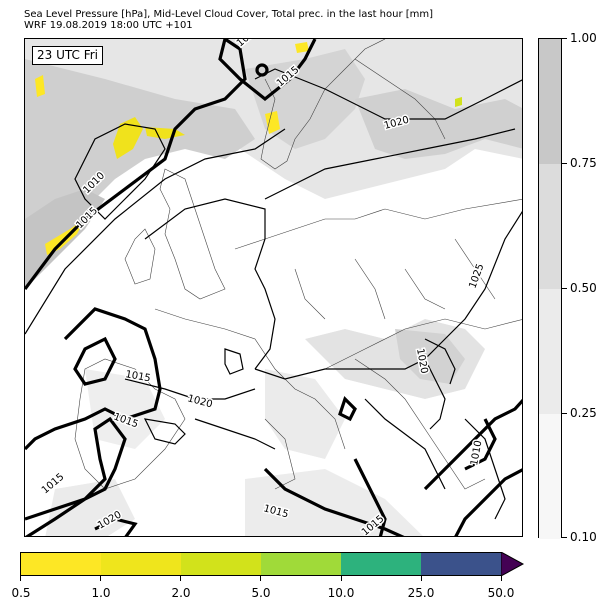 This screenshot has width=613, height=610. Describe the element at coordinates (421, 593) in the screenshot. I see `precip-tick-label: 25.0` at that location.